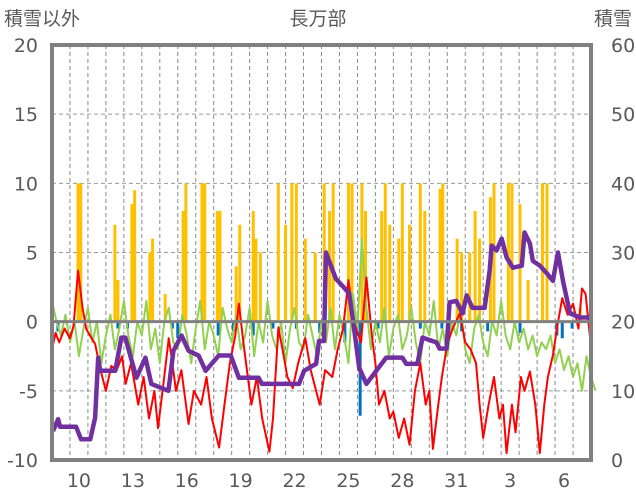  Describe the element at coordinates (79, 481) in the screenshot. I see `x-tick-label: 10` at that location.